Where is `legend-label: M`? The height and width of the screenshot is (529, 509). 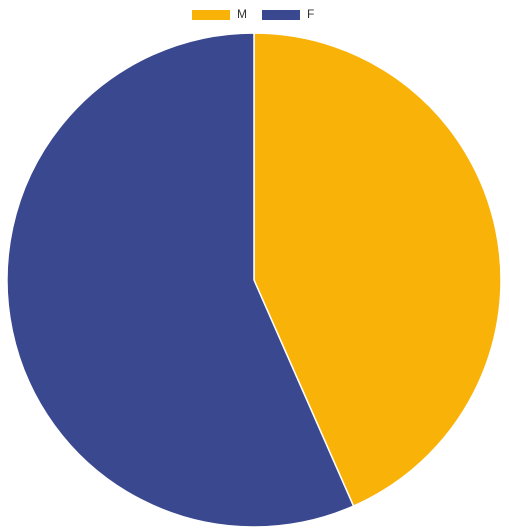 legend-label: M is located at coordinates (242, 14).